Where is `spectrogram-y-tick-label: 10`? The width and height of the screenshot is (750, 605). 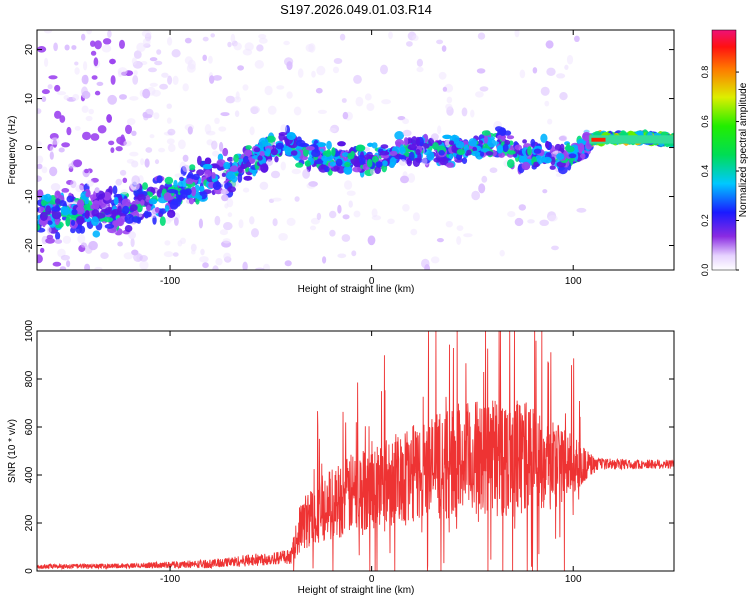
spectrogram-y-tick-label: 10 is located at coordinates (29, 99).